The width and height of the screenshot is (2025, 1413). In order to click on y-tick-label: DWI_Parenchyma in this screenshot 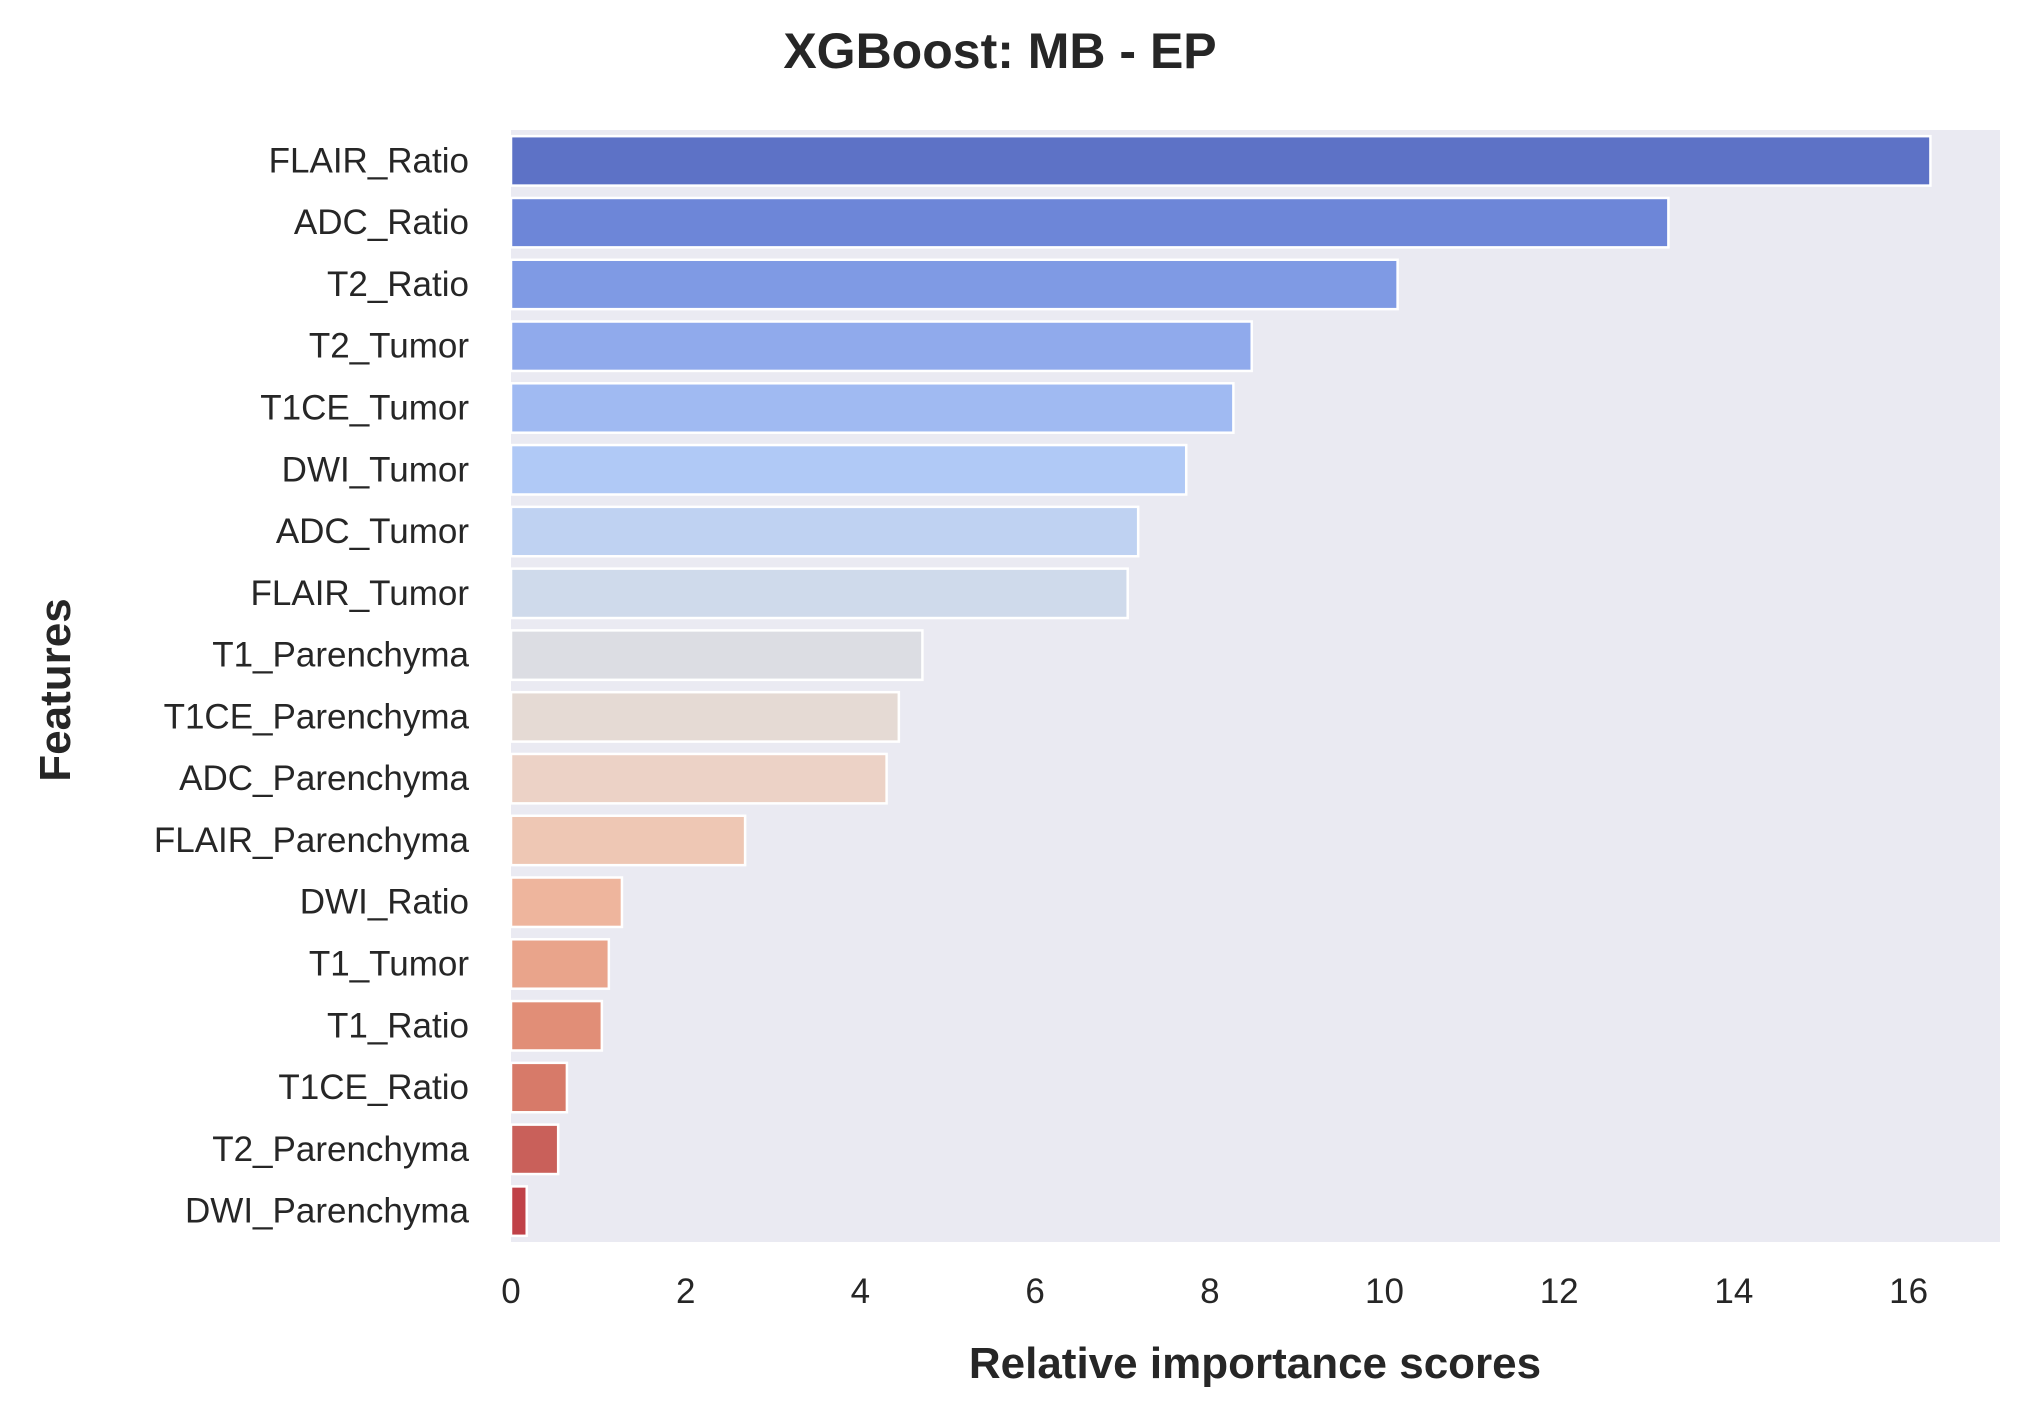, I will do `click(327, 1211)`.